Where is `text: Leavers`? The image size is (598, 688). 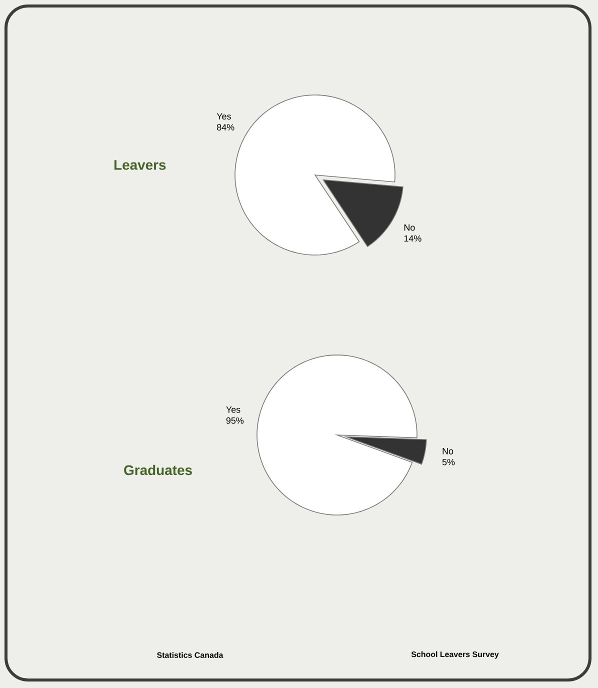
text: Leavers is located at coordinates (140, 165).